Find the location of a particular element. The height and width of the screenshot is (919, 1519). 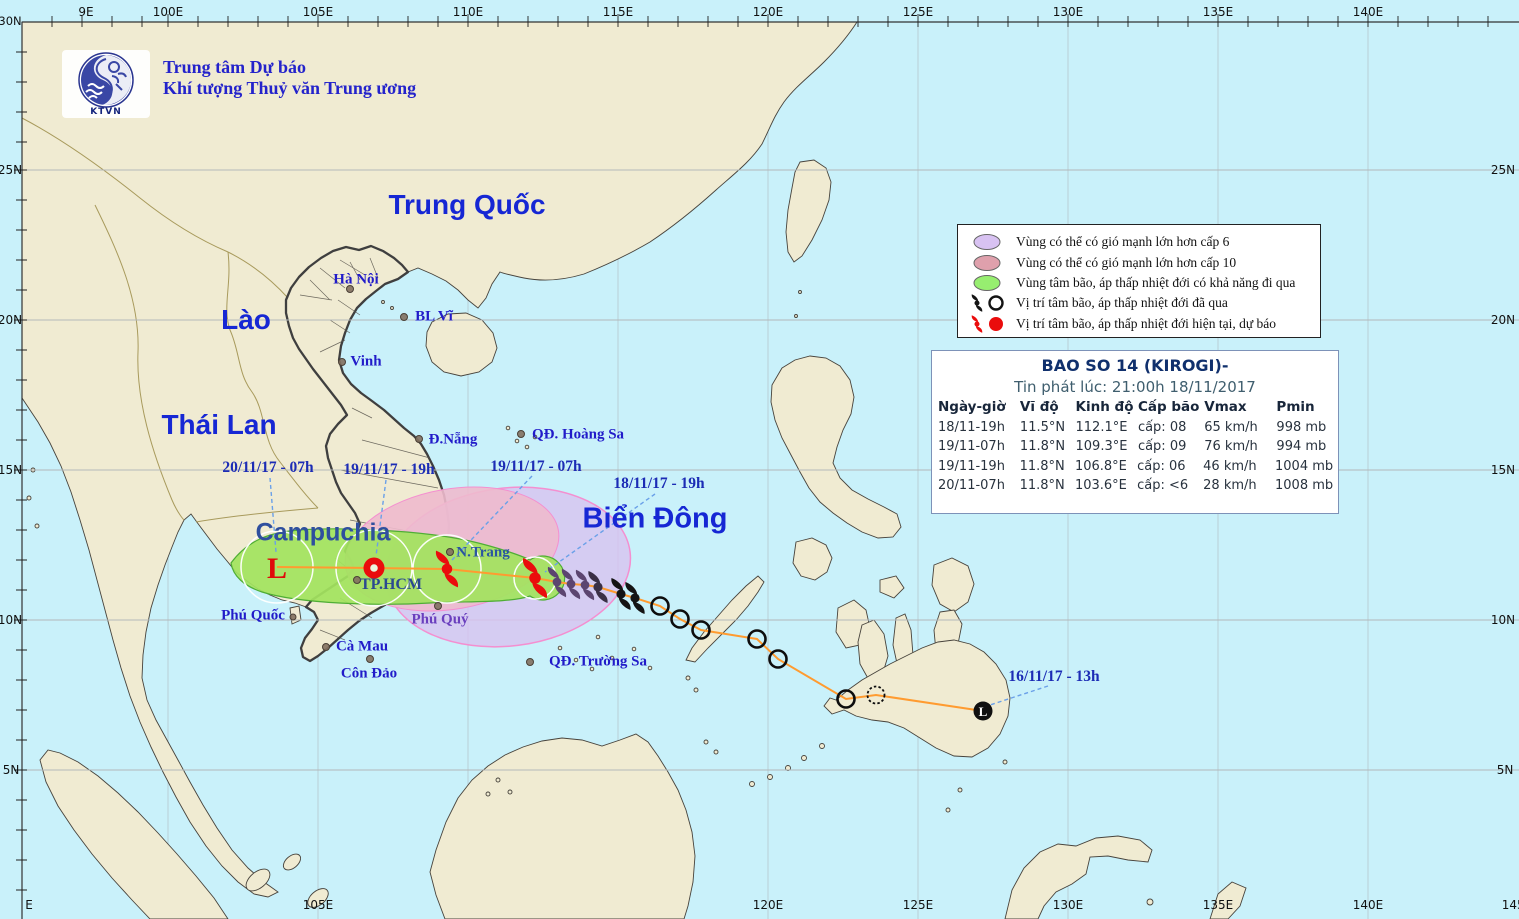

cell: cấp: 06 is located at coordinates (1161, 466).